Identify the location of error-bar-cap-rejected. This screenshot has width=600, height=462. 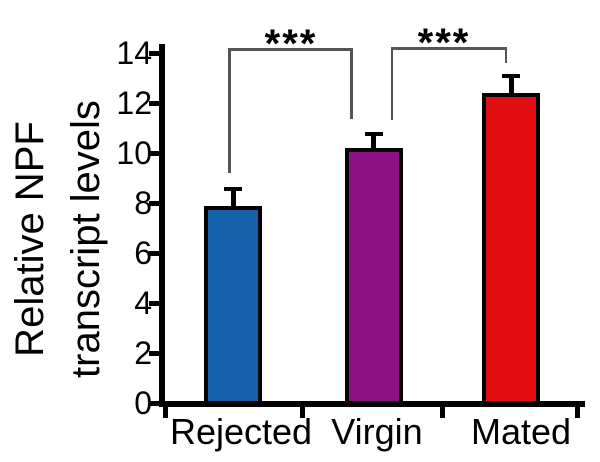
(233, 188).